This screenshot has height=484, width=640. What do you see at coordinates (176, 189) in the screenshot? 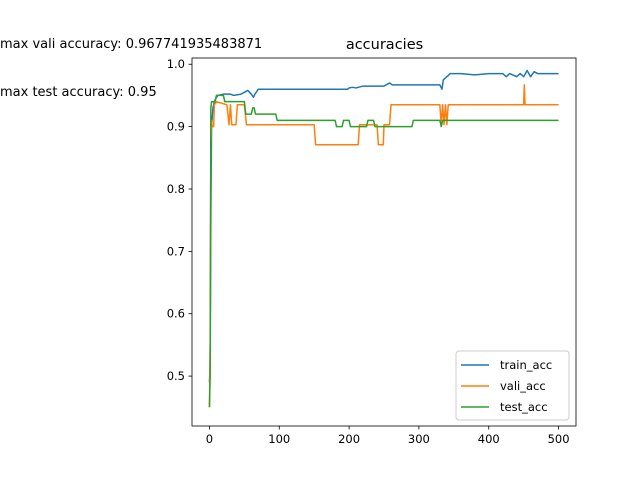
I see `y-tick-label: 0.8` at bounding box center [176, 189].